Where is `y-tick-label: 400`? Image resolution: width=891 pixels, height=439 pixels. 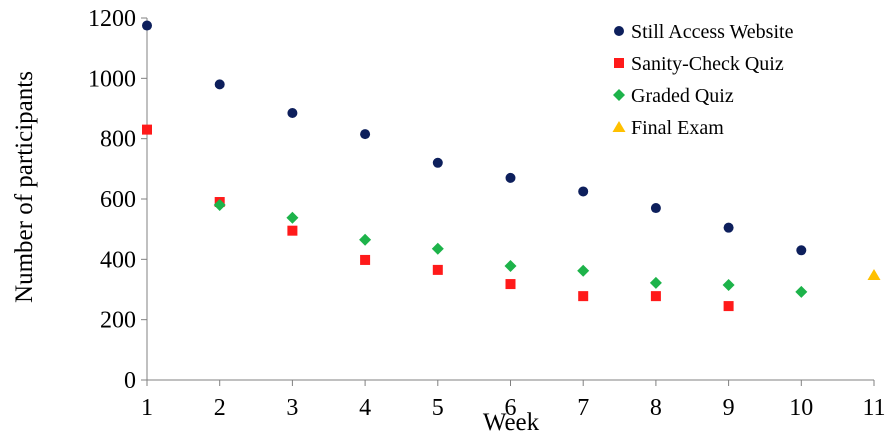
y-tick-label: 400 is located at coordinates (118, 260).